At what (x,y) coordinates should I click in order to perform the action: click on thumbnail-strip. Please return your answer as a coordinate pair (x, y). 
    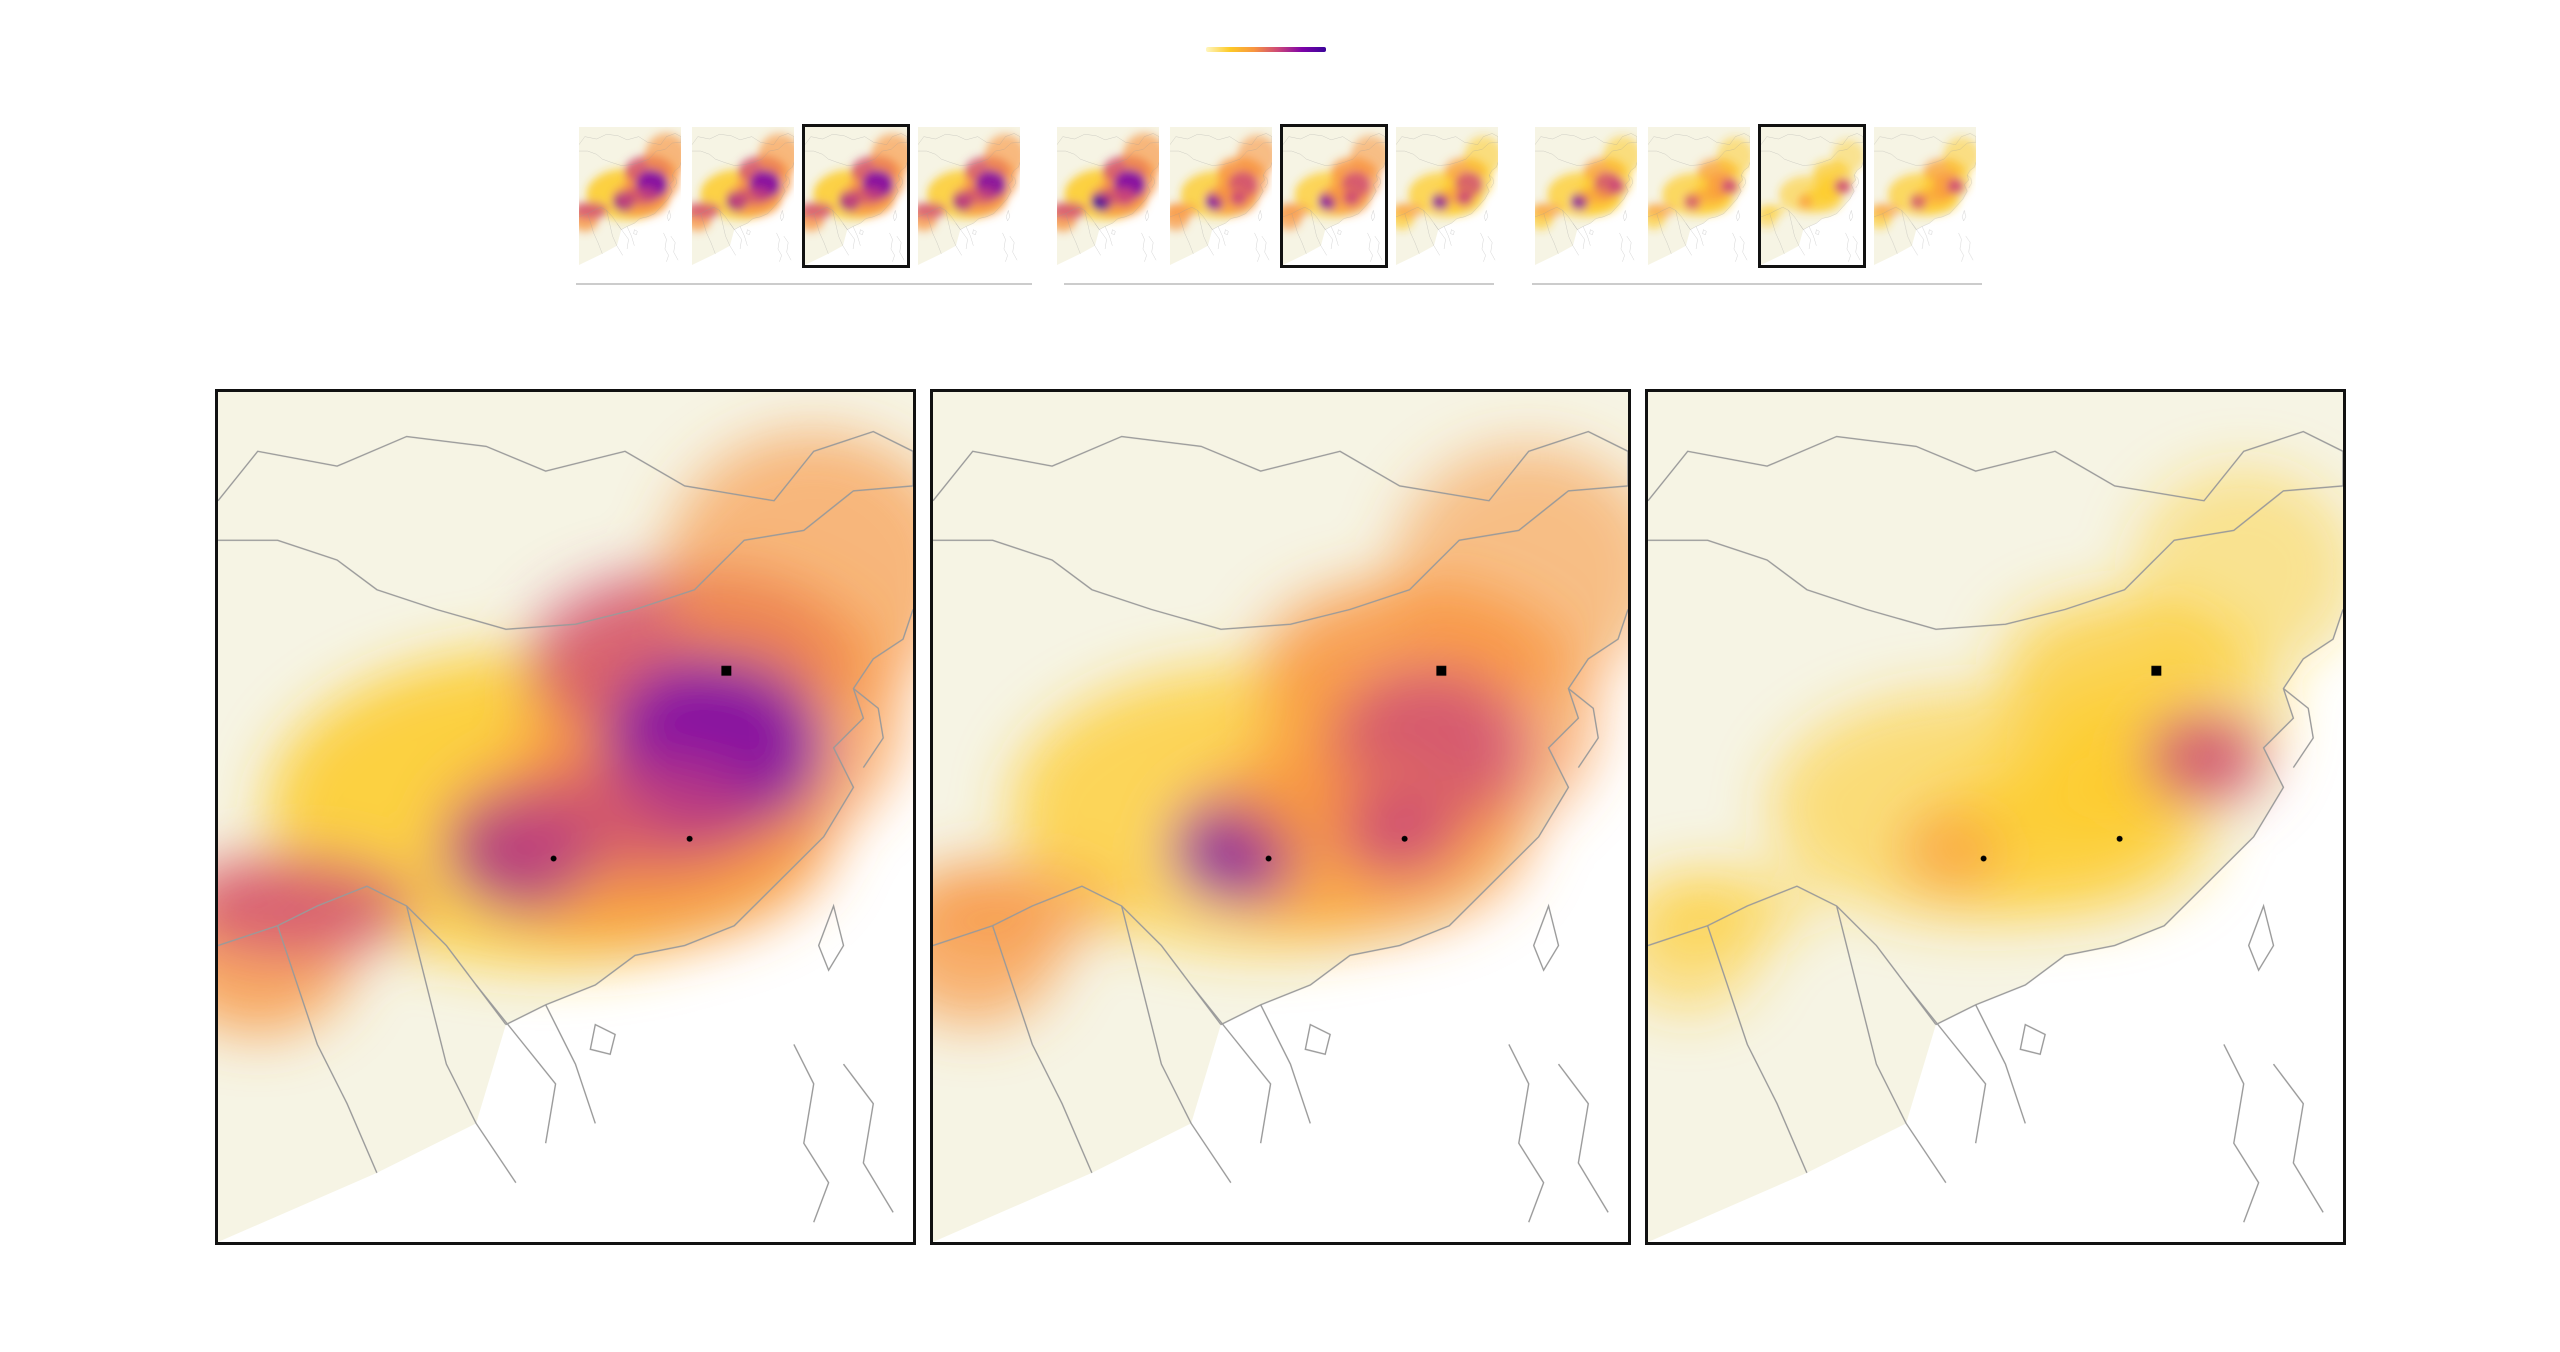
    Looking at the image, I should click on (1280, 209).